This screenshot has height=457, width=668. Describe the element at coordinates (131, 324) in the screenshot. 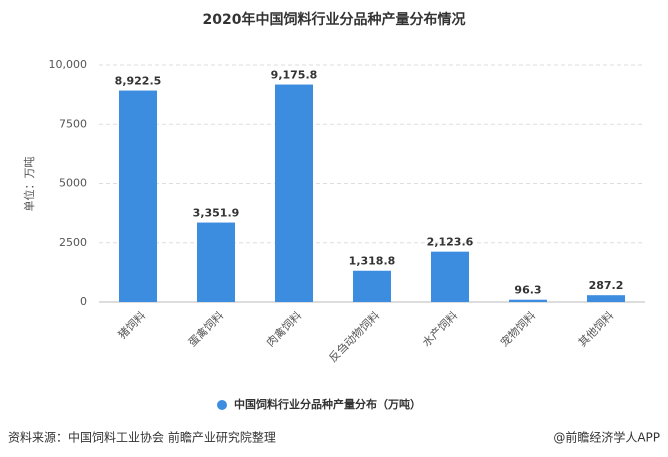

I see `x-tick-label: 猪饲料` at that location.